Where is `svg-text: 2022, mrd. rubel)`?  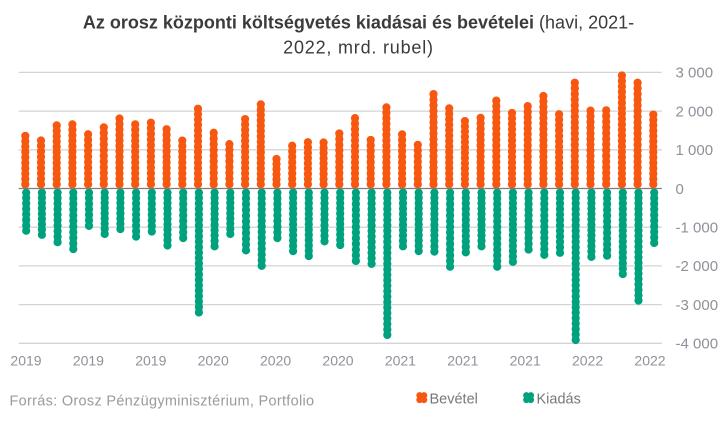
svg-text: 2022, mrd. rubel) is located at coordinates (358, 47).